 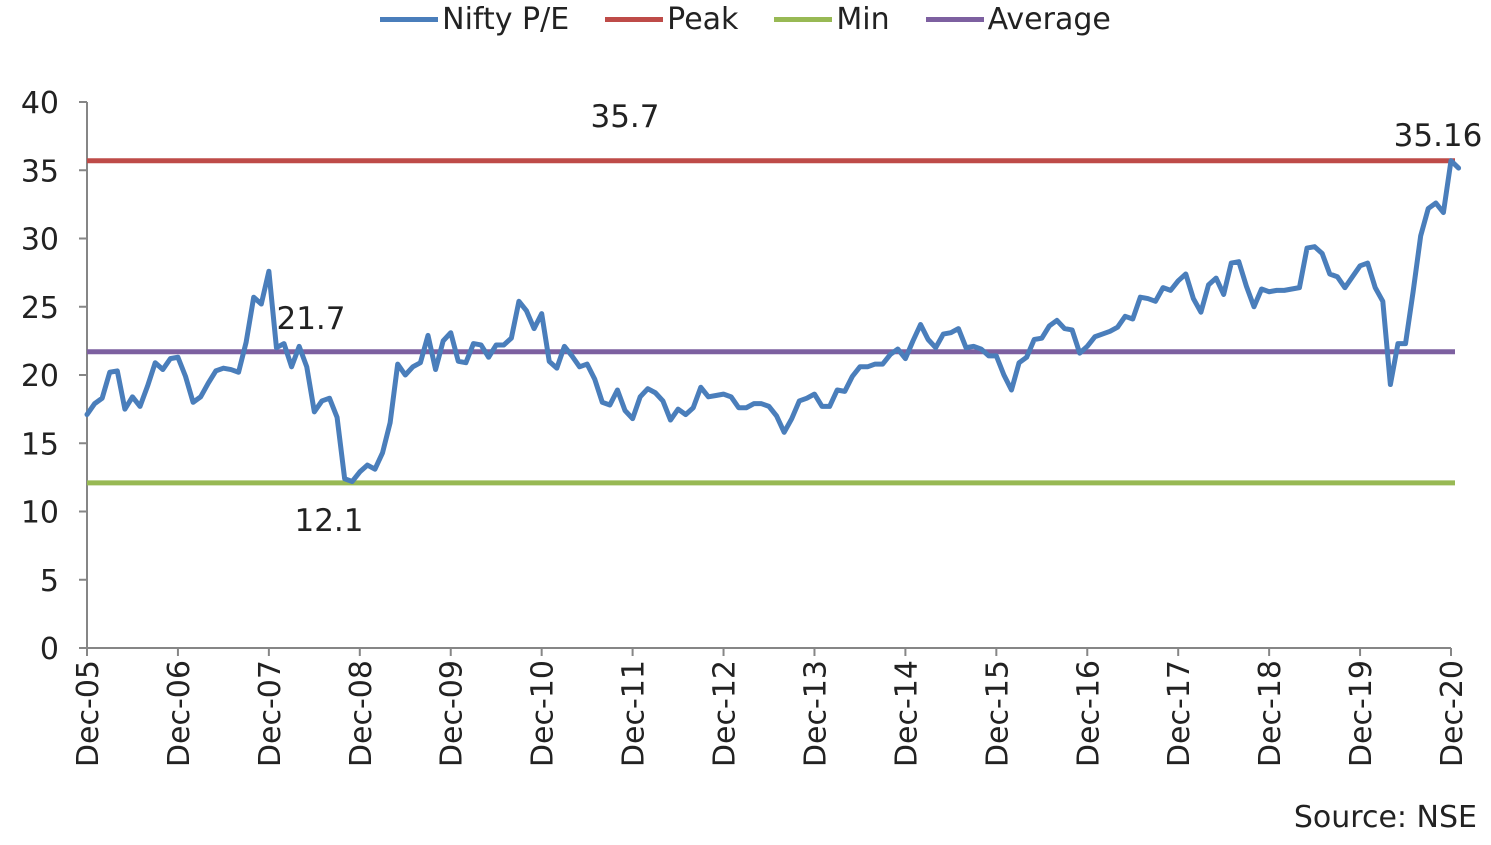 What do you see at coordinates (624, 117) in the screenshot?
I see `data-label-peak: 35.7` at bounding box center [624, 117].